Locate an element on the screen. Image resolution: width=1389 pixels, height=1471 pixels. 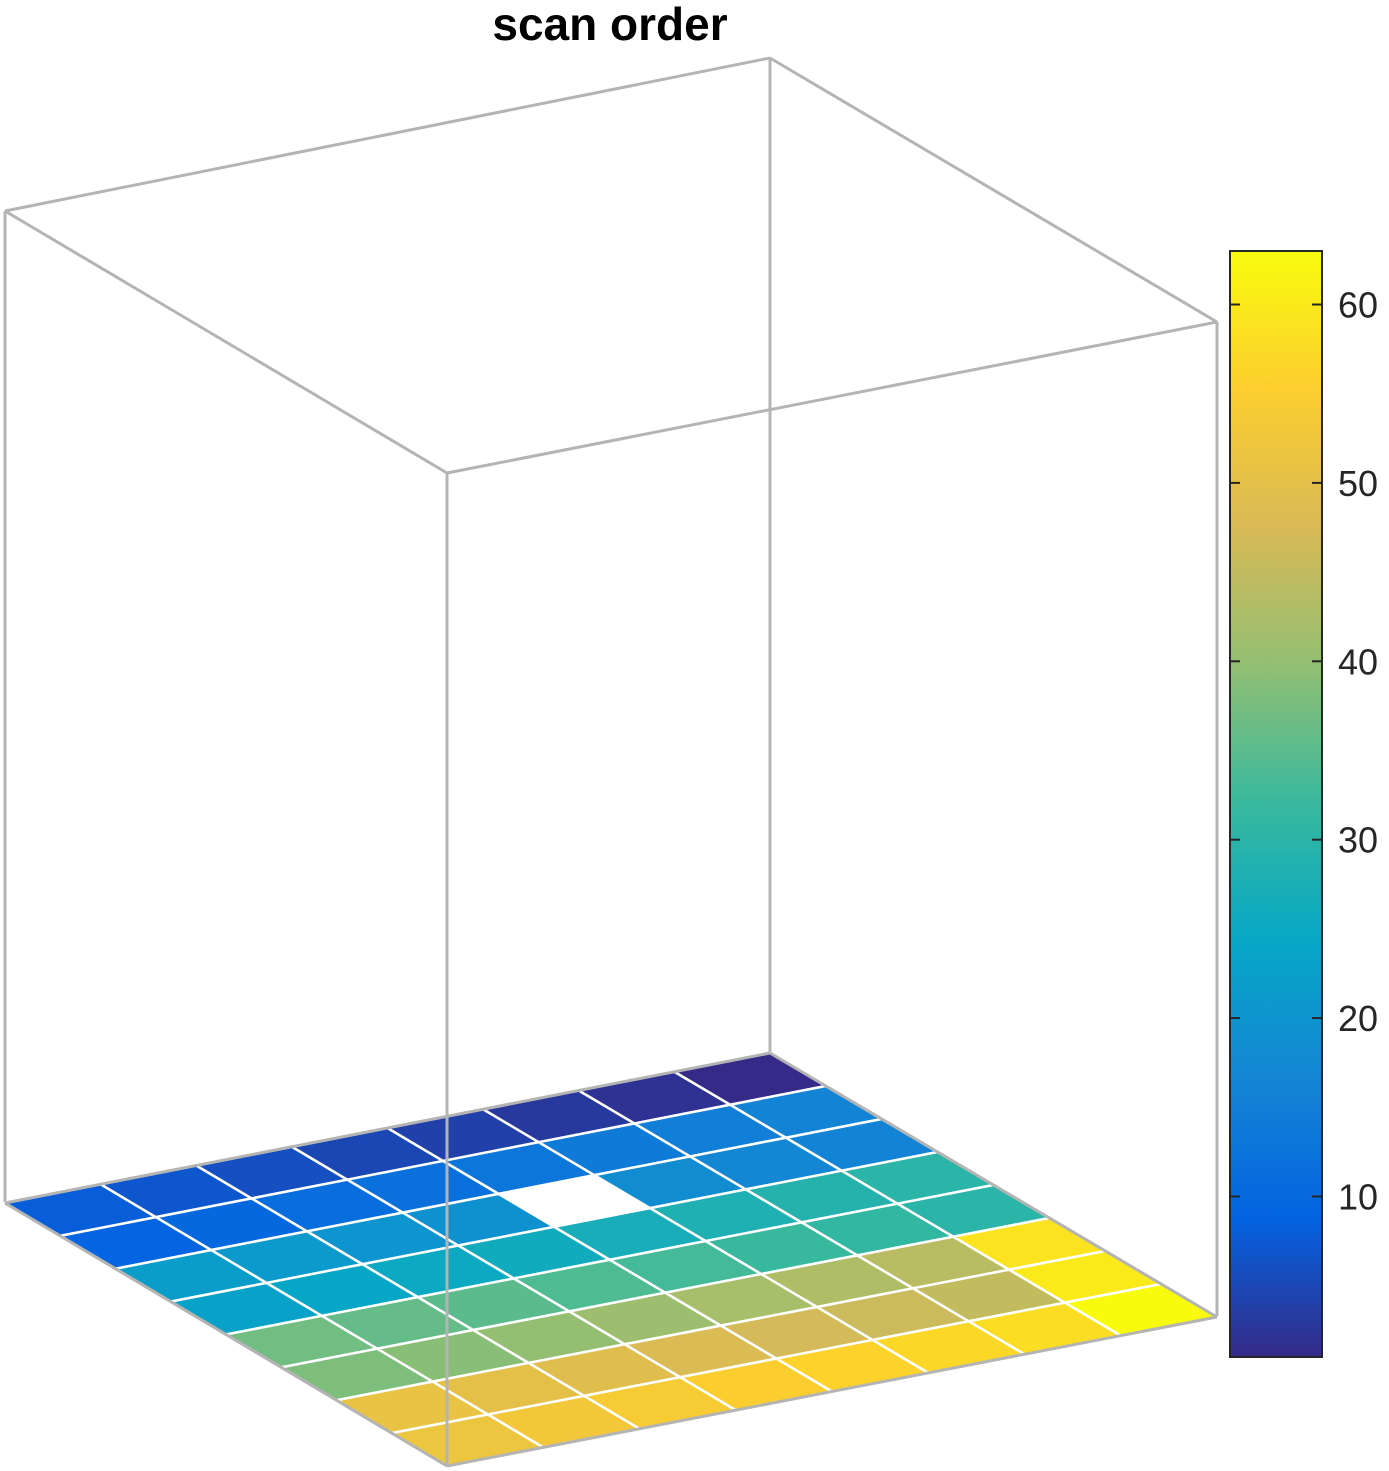
colorbar-tick-label: 10 is located at coordinates (1358, 1196).